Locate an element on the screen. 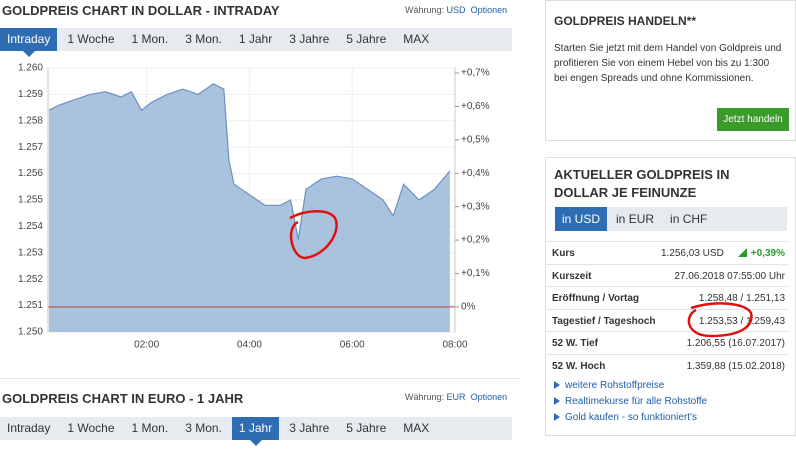 This screenshot has height=451, width=796. table-row: 52 W. Tief 1.206,55 (16.07.2017) is located at coordinates (667, 342).